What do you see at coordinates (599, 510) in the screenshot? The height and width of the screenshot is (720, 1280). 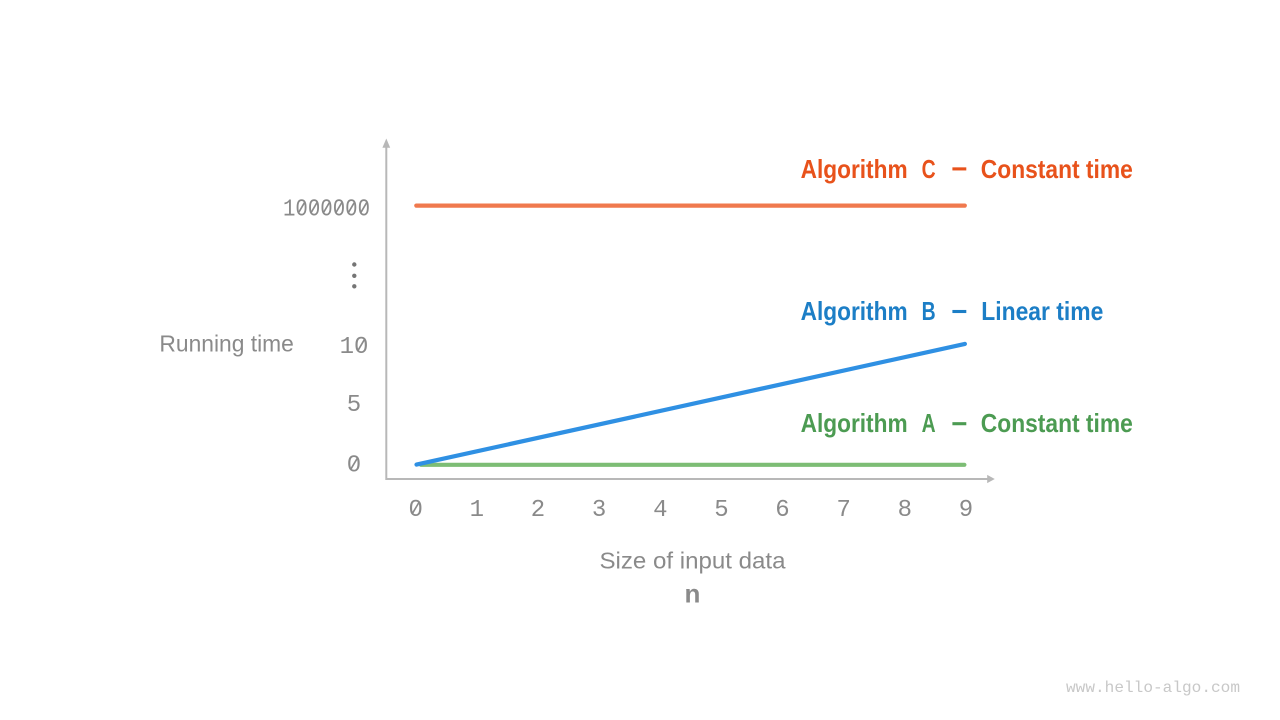 I see `svg-text: 3` at bounding box center [599, 510].